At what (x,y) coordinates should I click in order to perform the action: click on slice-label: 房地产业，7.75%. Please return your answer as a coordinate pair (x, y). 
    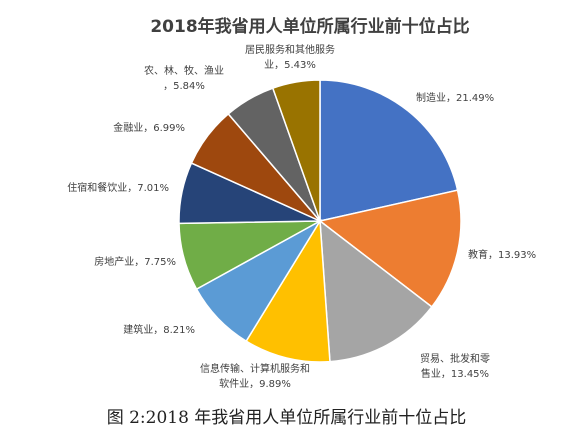
    Looking at the image, I should click on (135, 261).